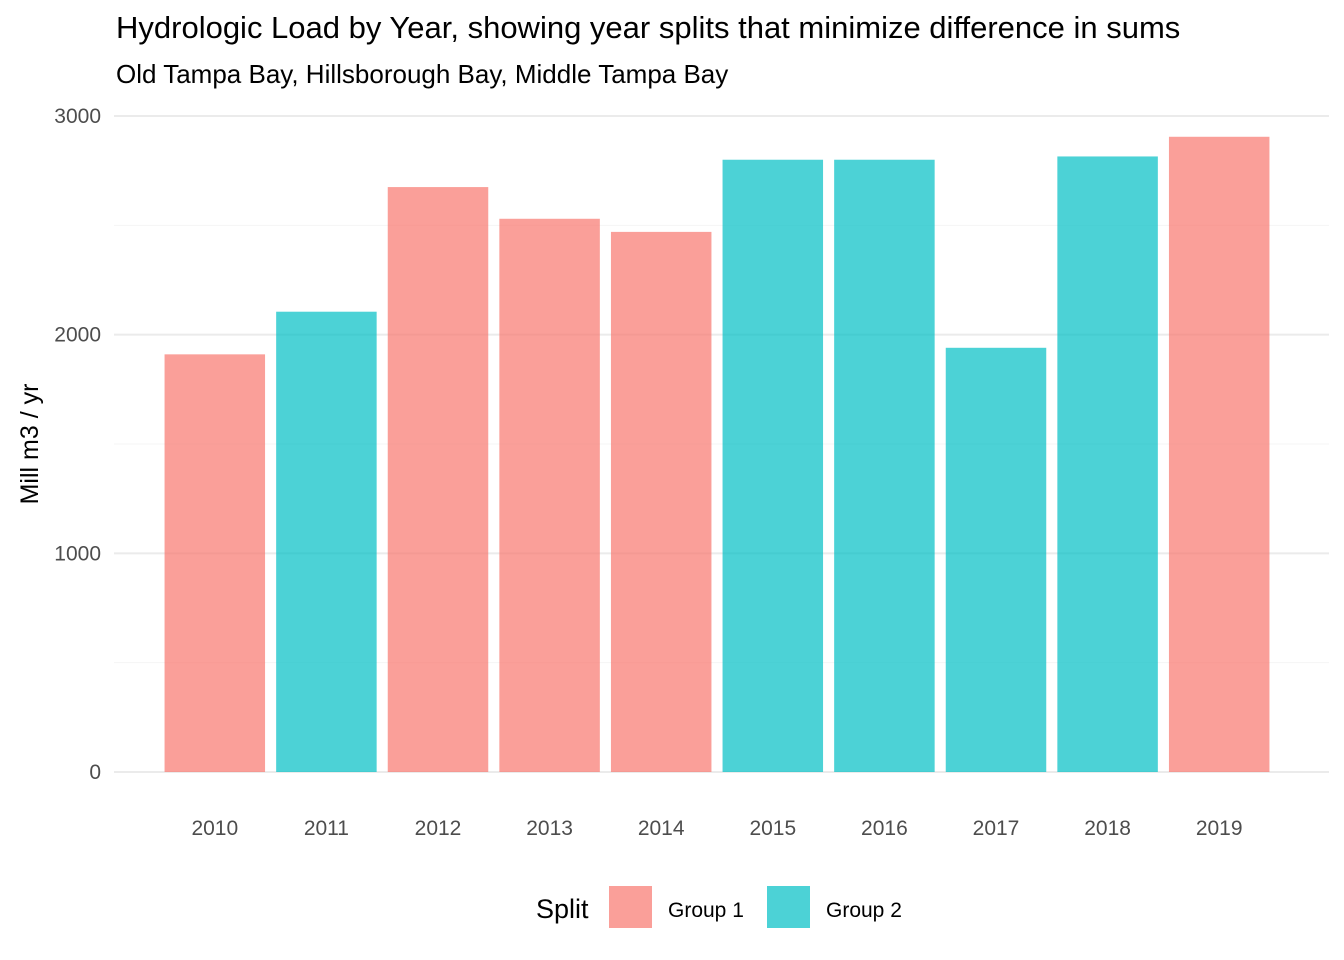  I want to click on bar-2019, so click(1219, 454).